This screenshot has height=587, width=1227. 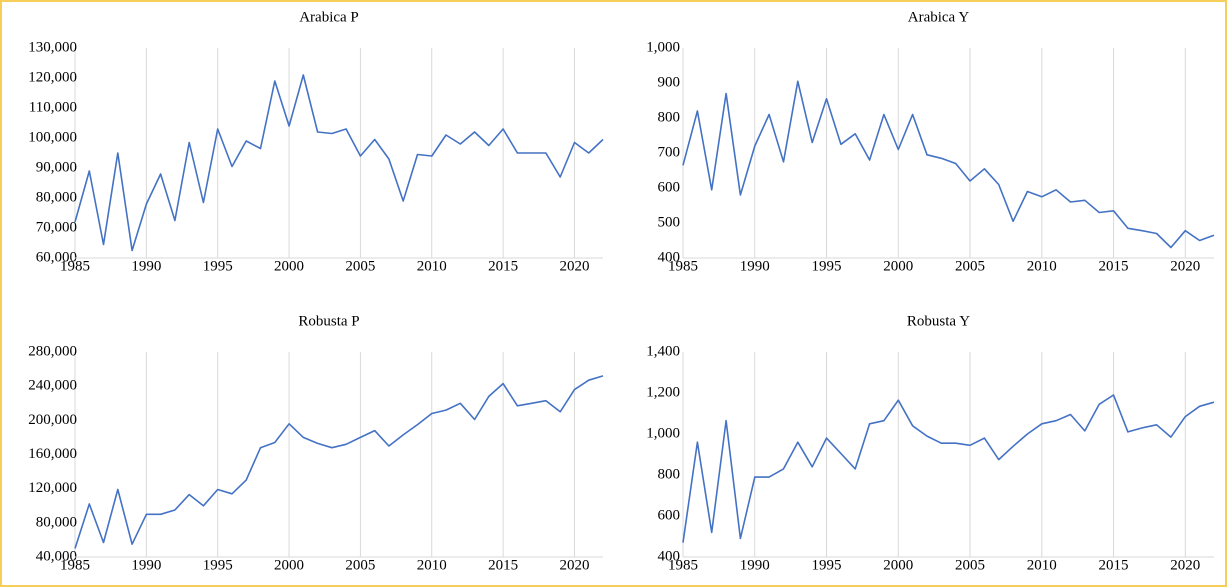 I want to click on y-tick-label: 500, so click(x=669, y=222).